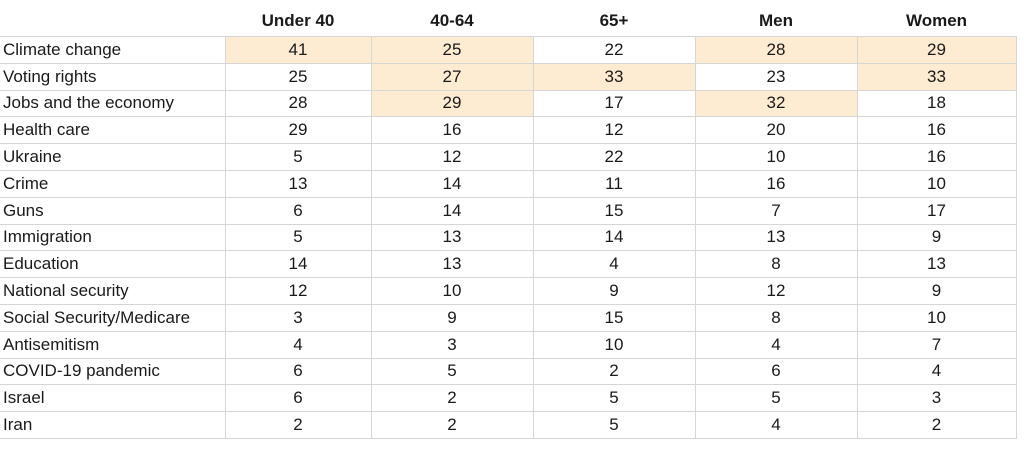  I want to click on table-row: Israel 6 2 5 5 3, so click(508, 398).